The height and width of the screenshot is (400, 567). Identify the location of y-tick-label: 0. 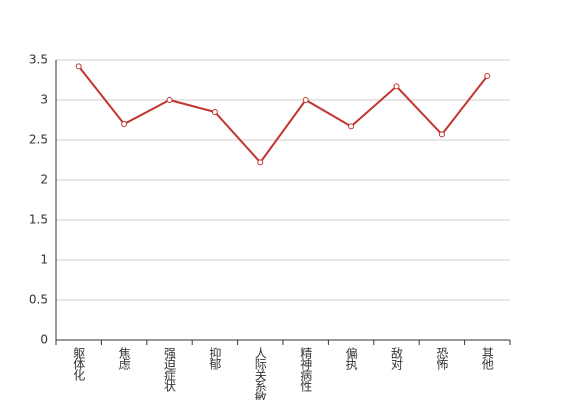
(44, 340).